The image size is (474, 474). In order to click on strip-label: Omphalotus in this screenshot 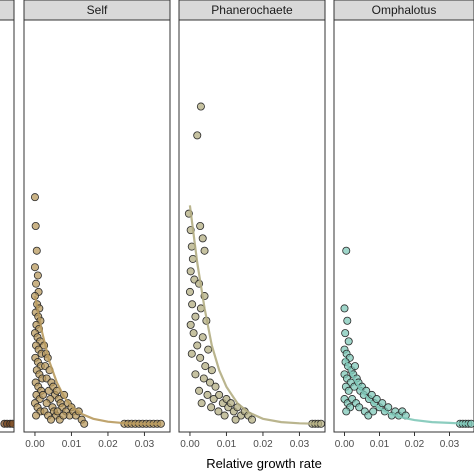, I will do `click(404, 10)`.